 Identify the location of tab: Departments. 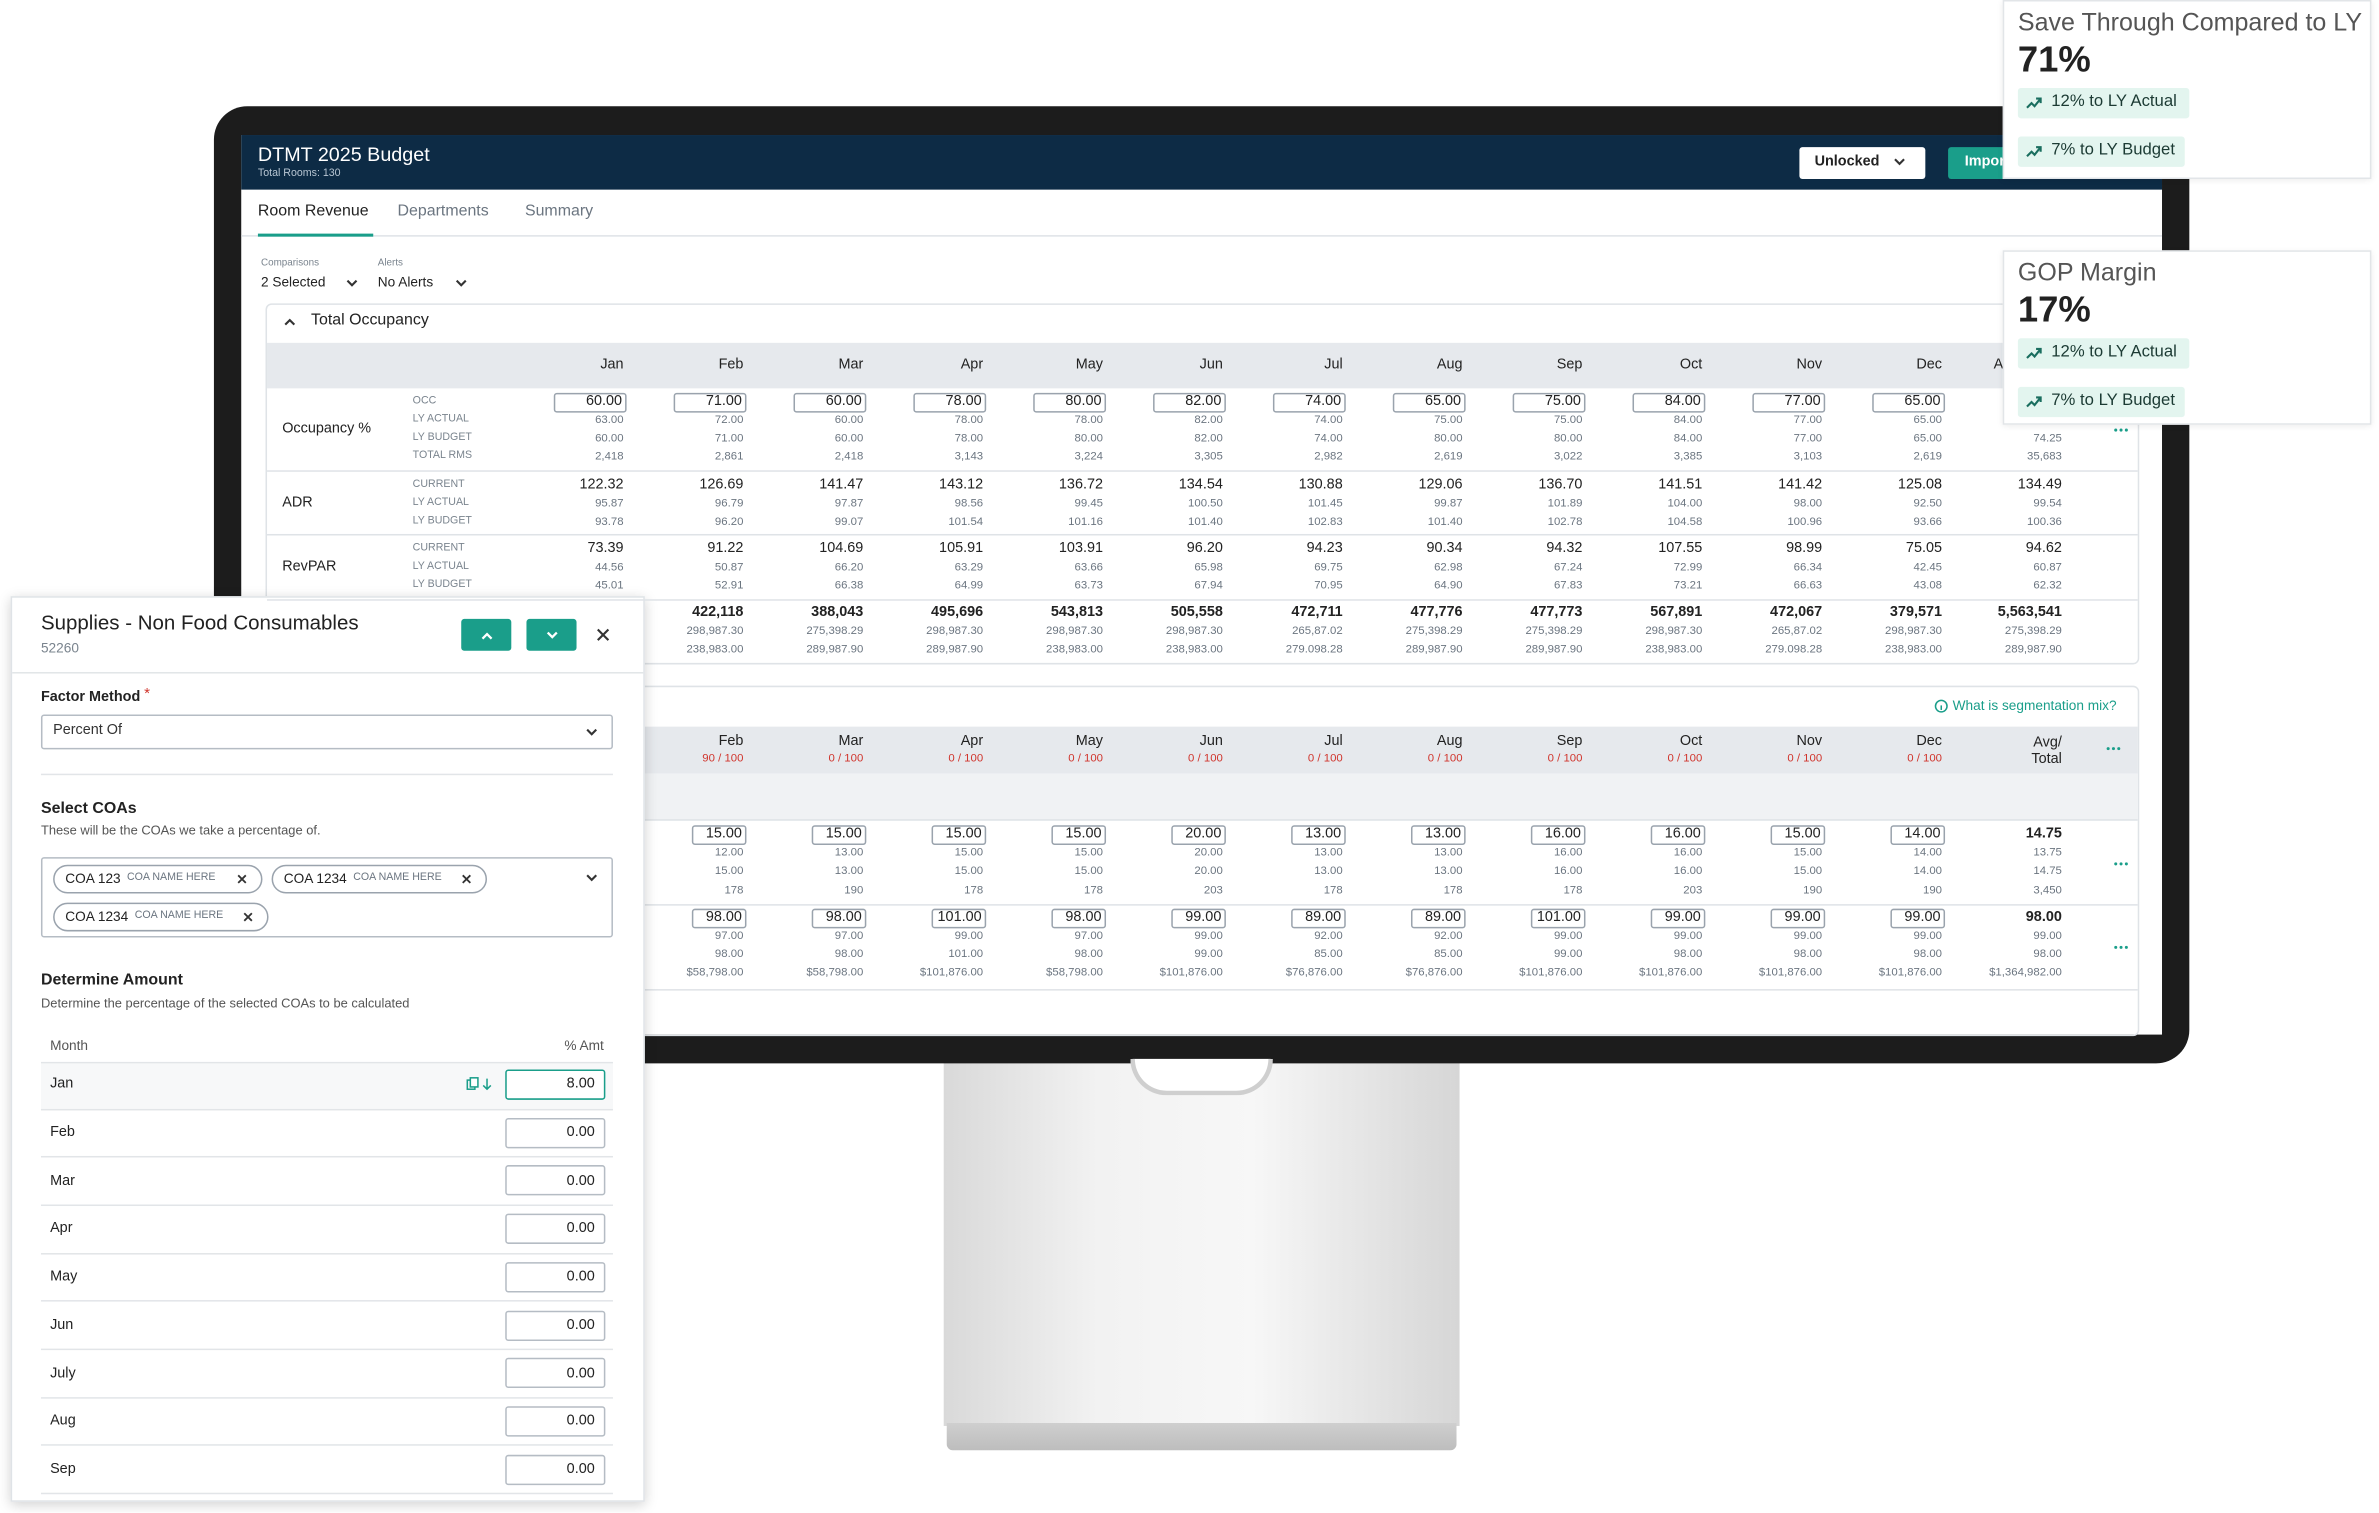
(443, 210).